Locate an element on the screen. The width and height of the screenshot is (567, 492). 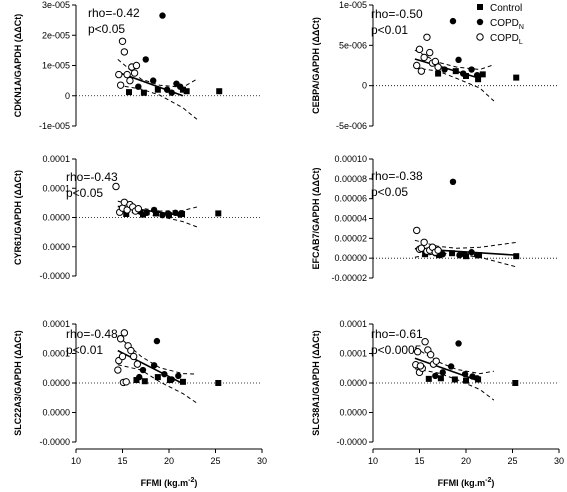
x-tick-label: 15 is located at coordinates (122, 461).